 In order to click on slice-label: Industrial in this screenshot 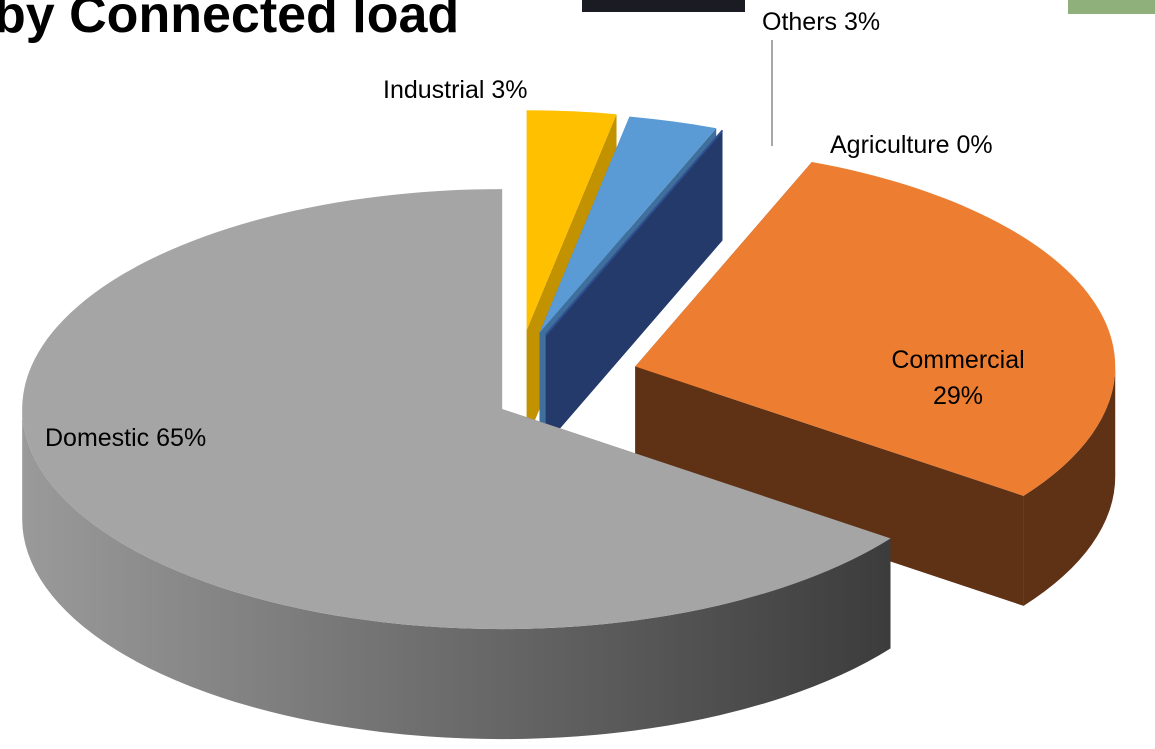, I will do `click(433, 90)`.